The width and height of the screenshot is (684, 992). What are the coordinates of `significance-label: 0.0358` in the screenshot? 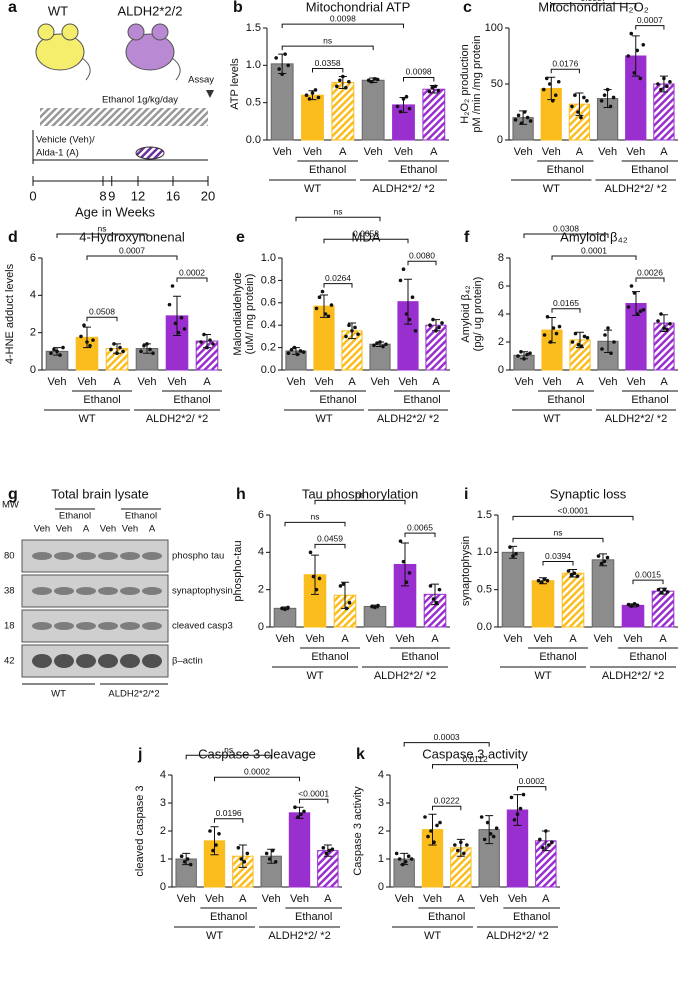 It's located at (328, 63).